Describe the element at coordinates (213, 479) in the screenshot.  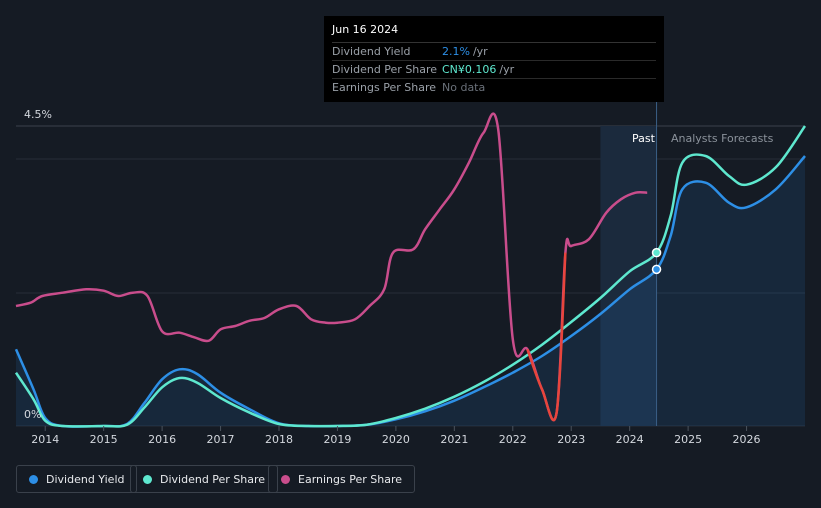
I see `legend-label: Dividend Per Share` at that location.